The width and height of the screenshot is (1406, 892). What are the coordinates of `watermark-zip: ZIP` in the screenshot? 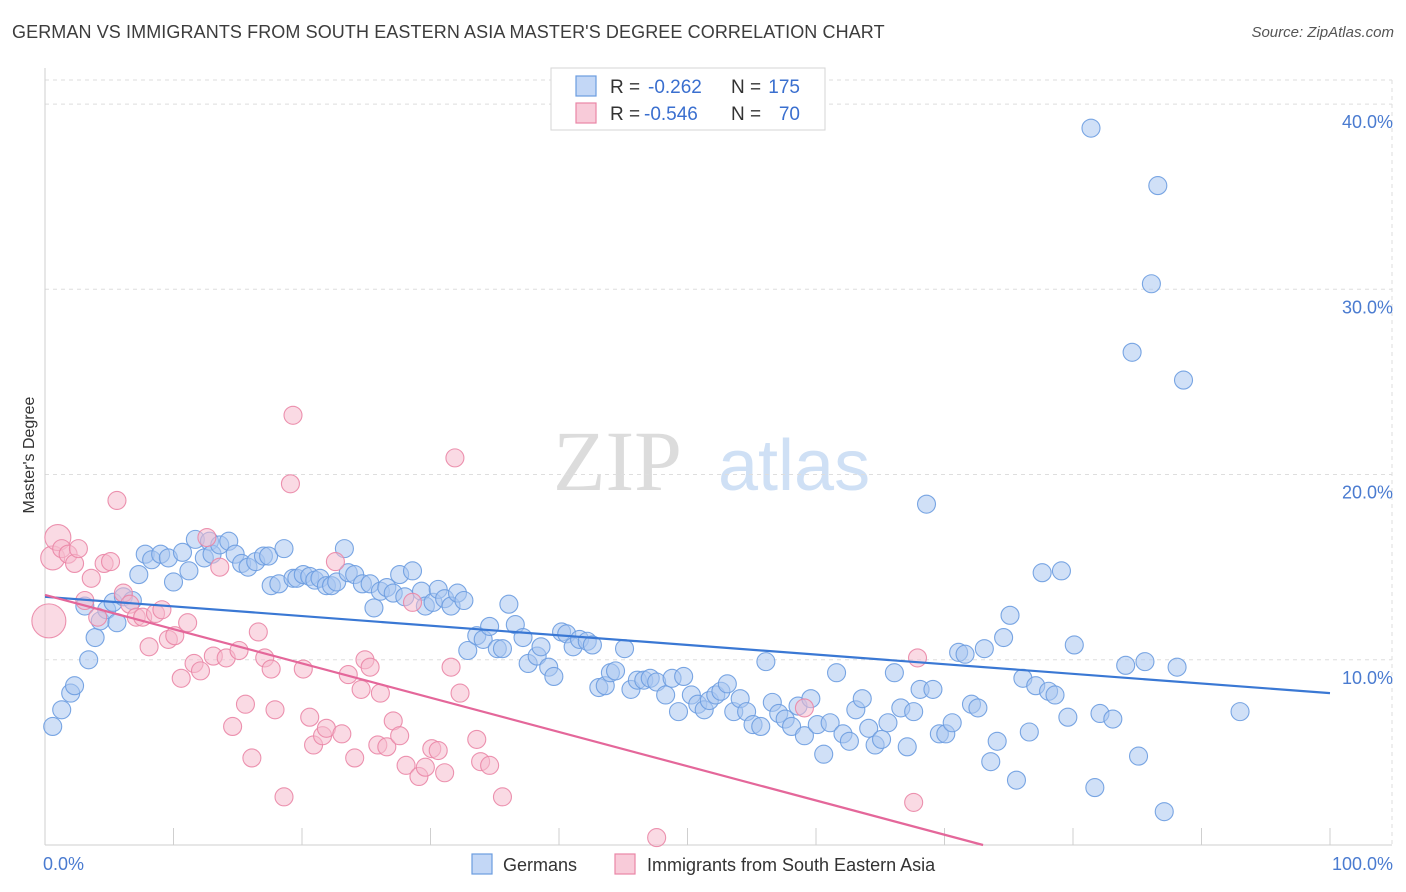 It's located at (617, 461).